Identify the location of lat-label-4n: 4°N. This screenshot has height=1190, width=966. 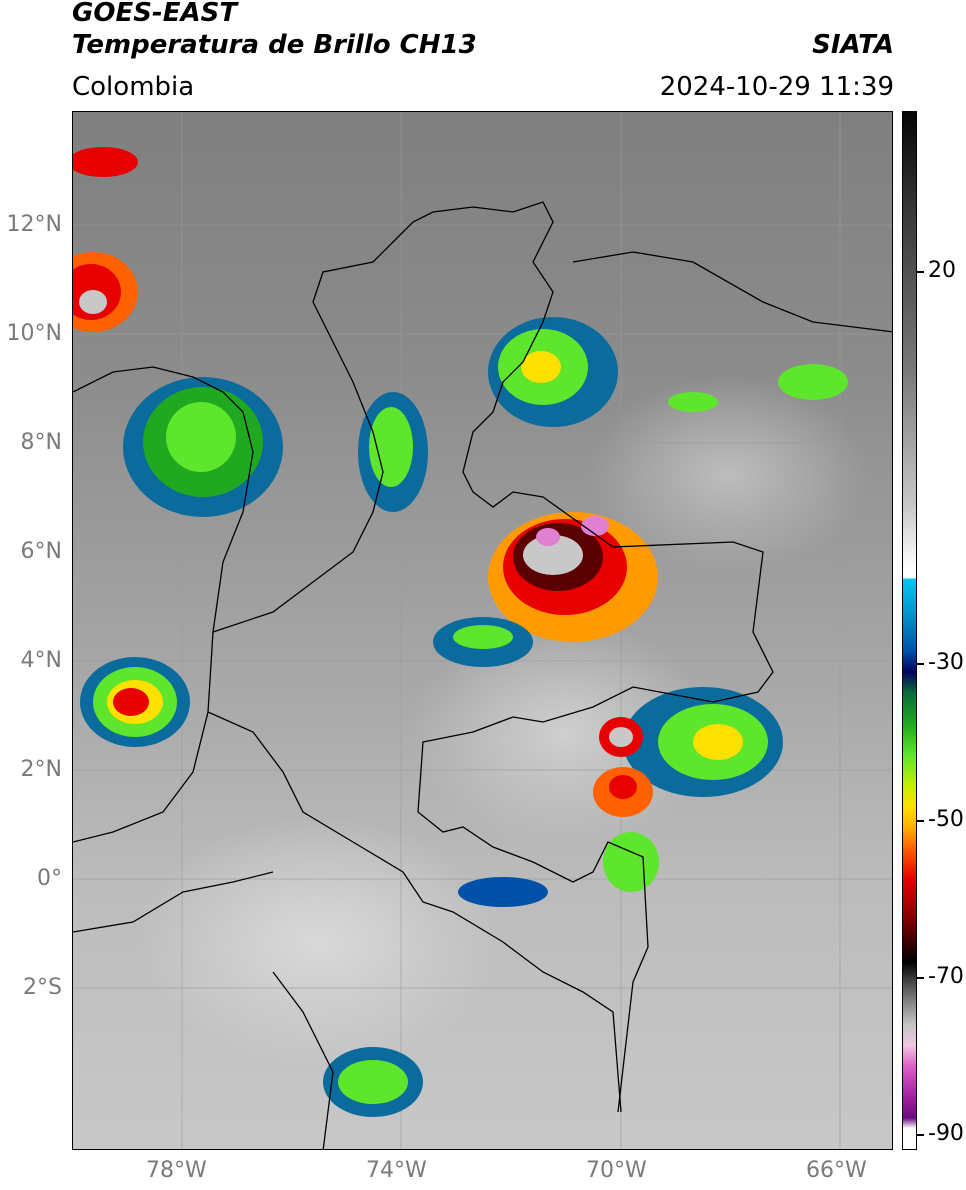
(41, 660).